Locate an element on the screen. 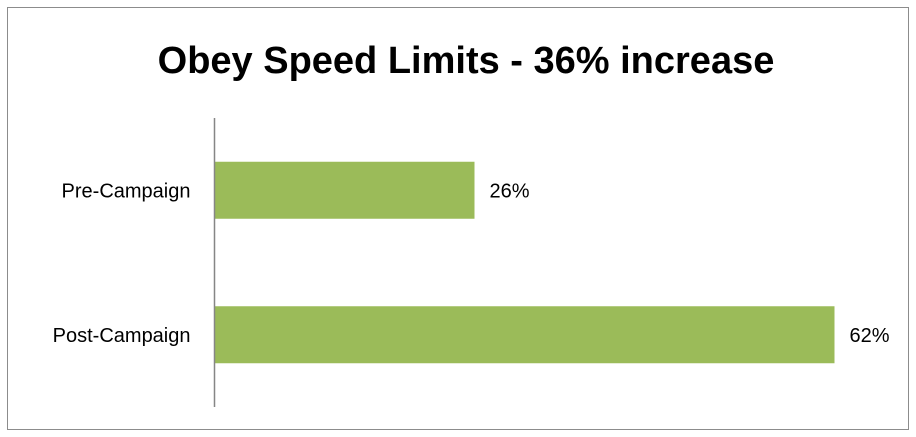  bar-post-campaign is located at coordinates (524, 335).